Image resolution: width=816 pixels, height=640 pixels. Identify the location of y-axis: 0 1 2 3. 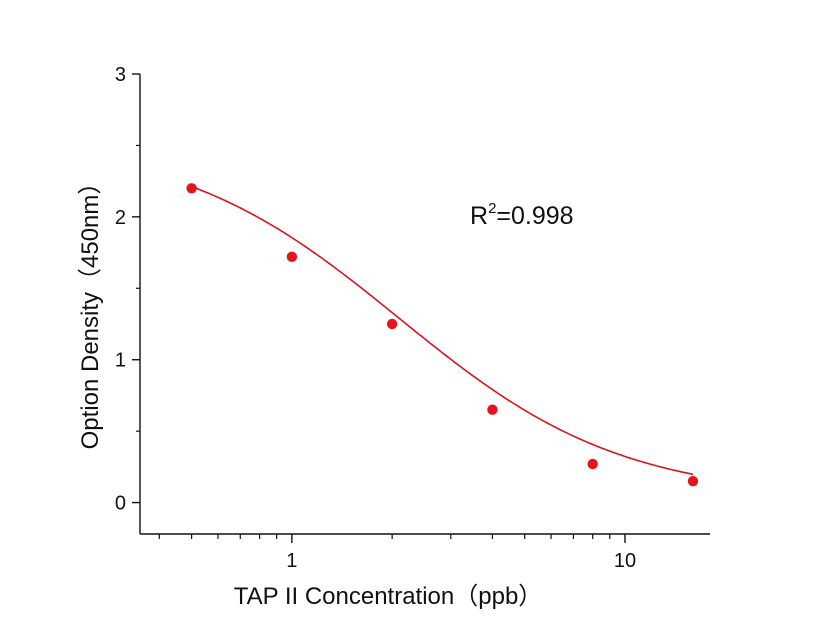
(128, 299).